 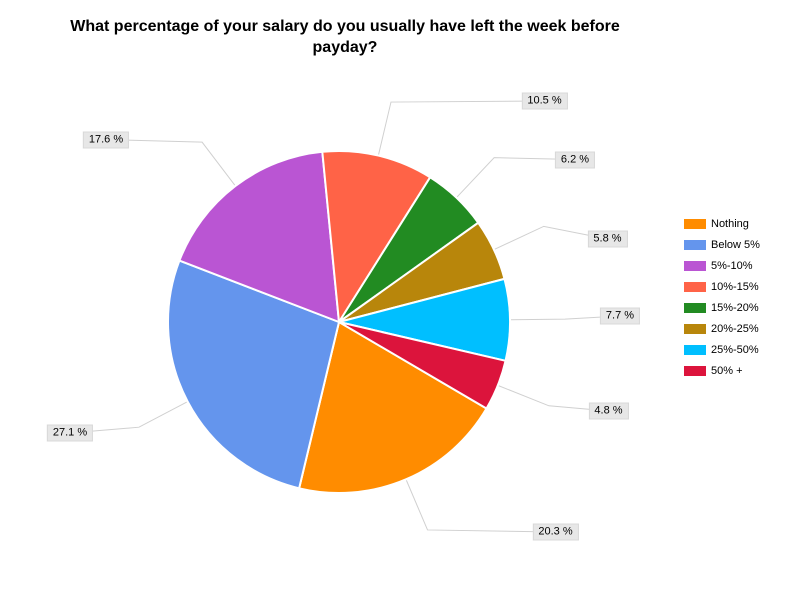 I want to click on value-label: 4.8 %, so click(x=608, y=411).